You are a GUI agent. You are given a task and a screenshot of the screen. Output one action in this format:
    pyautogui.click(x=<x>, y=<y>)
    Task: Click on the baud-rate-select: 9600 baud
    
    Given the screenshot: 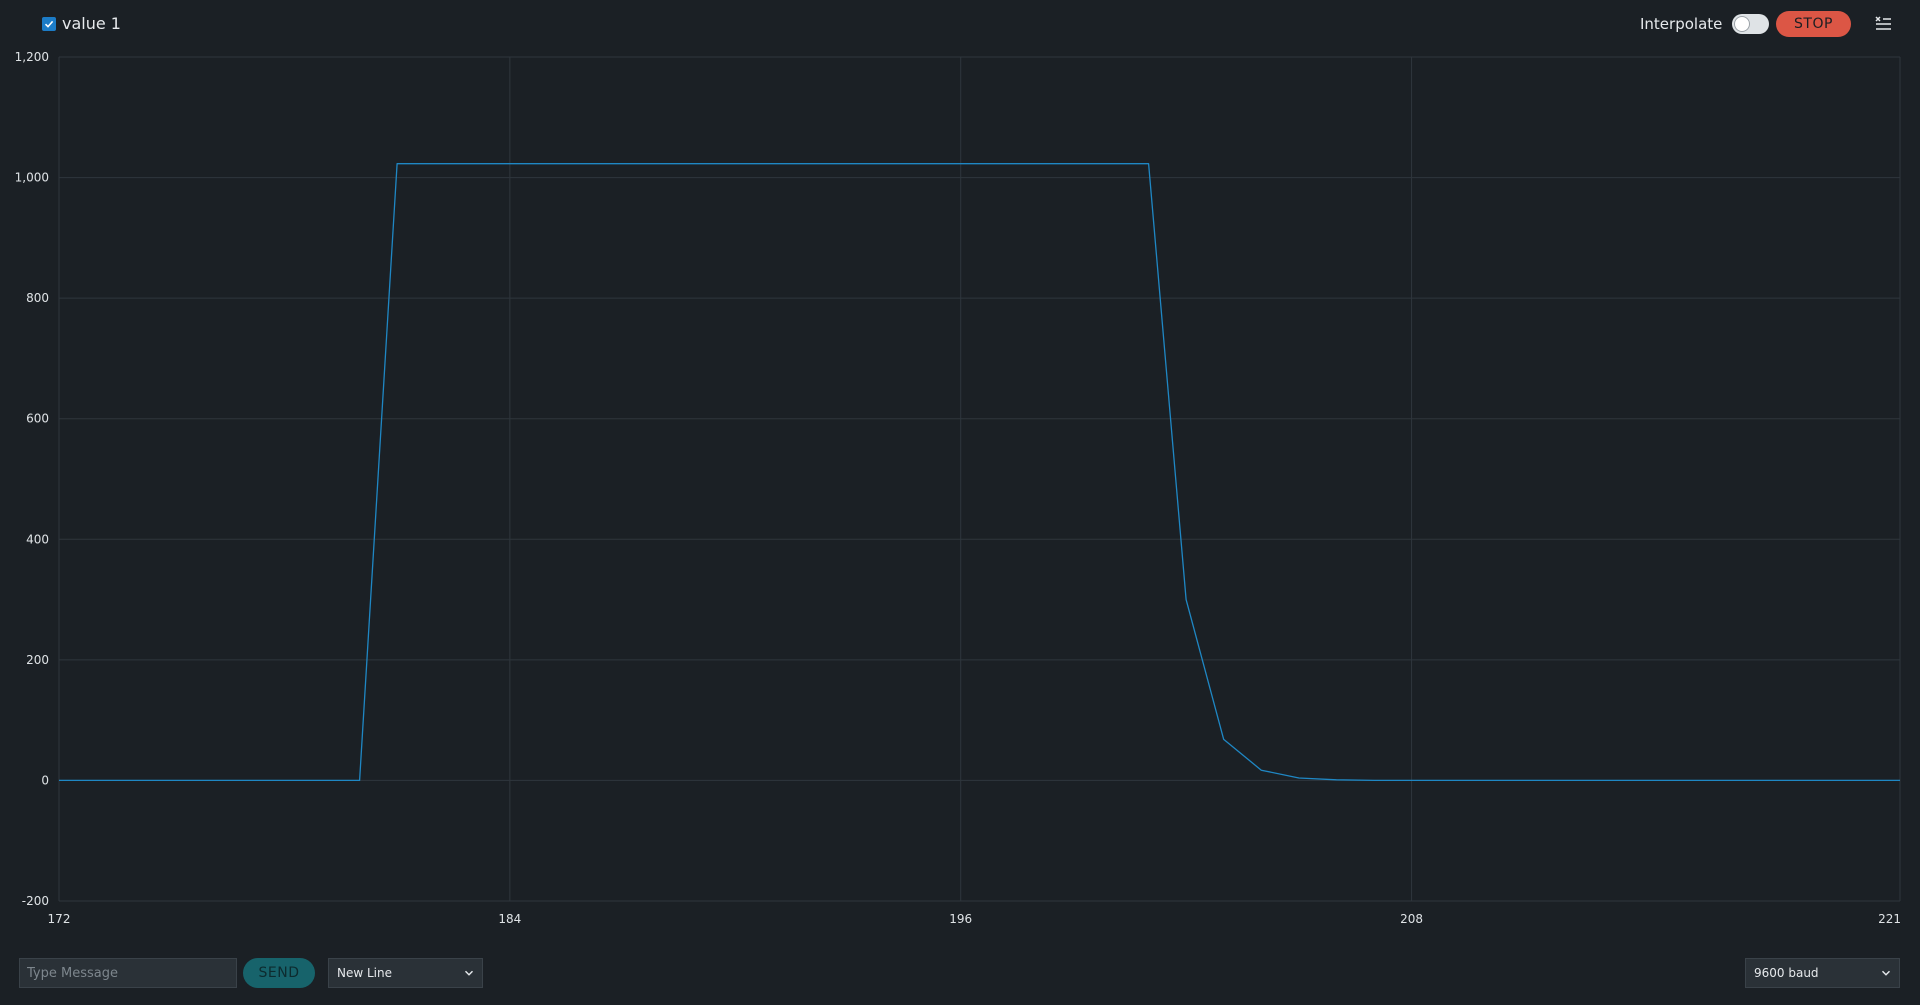 What is the action you would take?
    pyautogui.click(x=1822, y=973)
    